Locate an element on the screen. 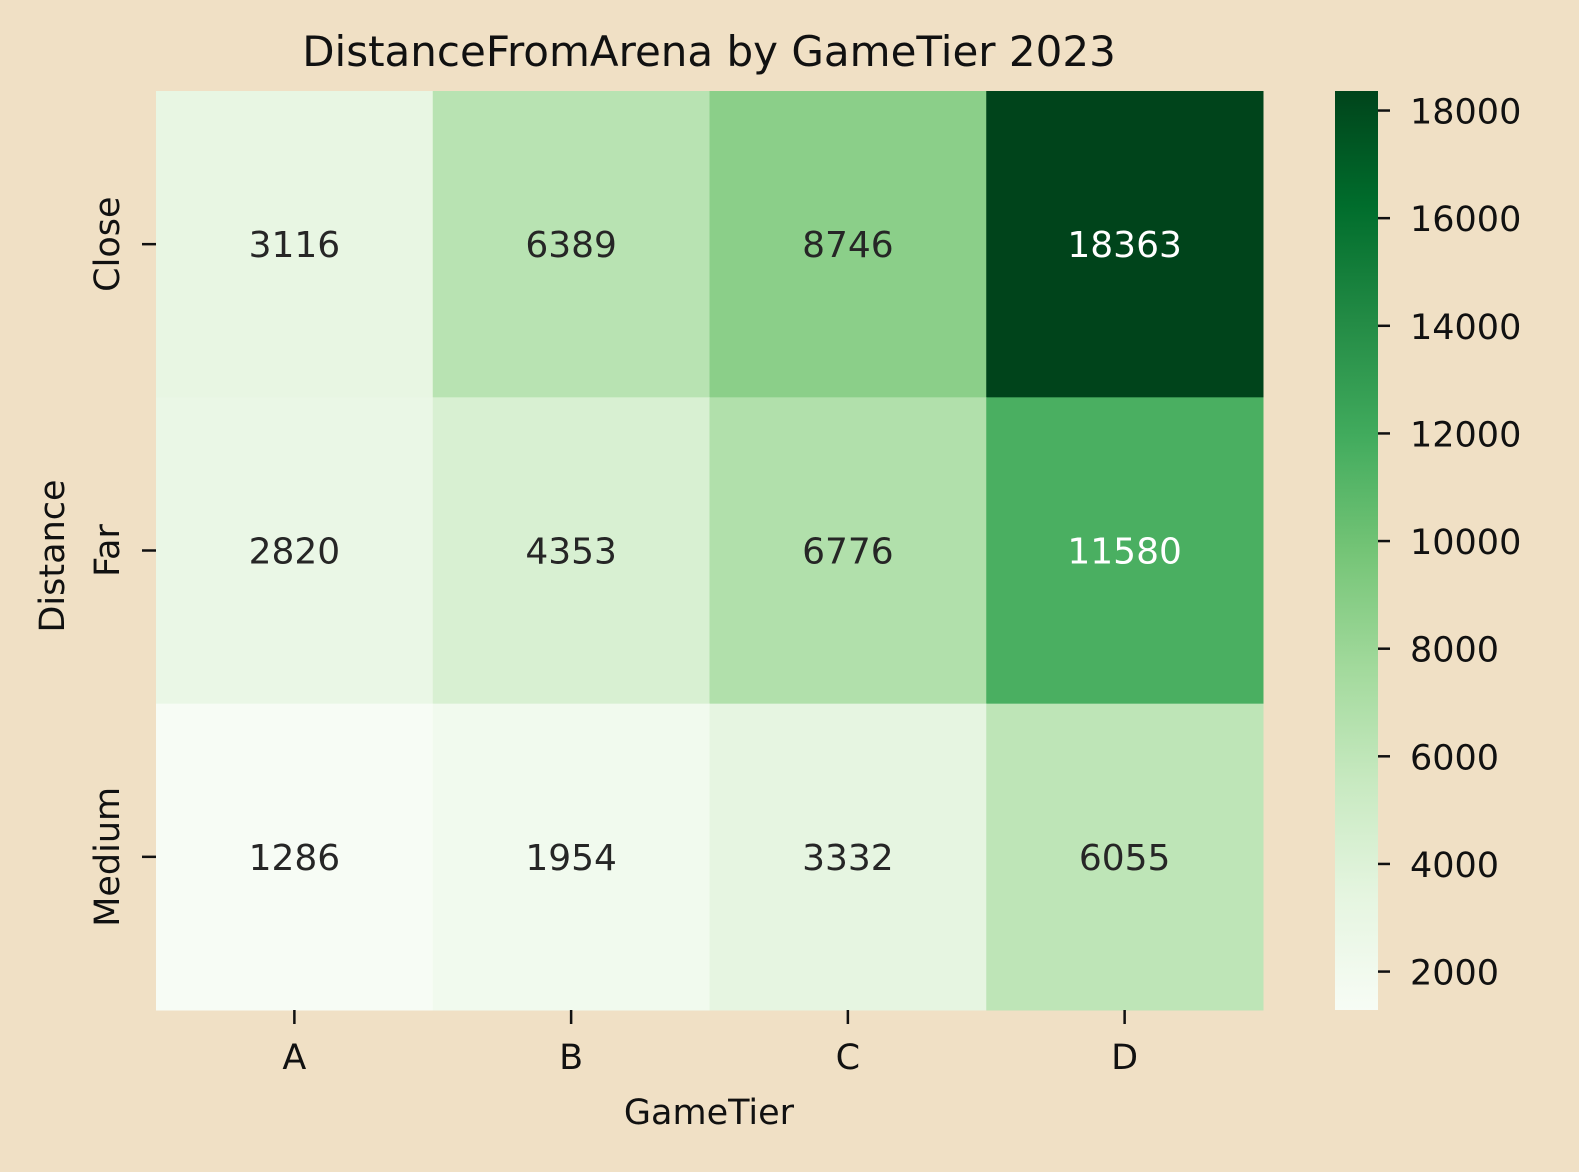 Image resolution: width=1579 pixels, height=1172 pixels. colorbar-tick-label: 8000 is located at coordinates (1454, 651).